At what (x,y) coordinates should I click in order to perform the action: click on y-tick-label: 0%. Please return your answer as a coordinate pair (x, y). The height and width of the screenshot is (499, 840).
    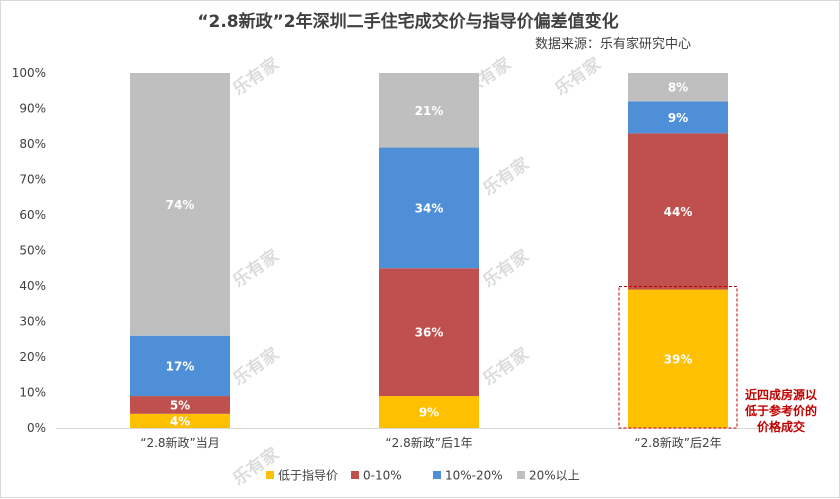
    Looking at the image, I should click on (36, 428).